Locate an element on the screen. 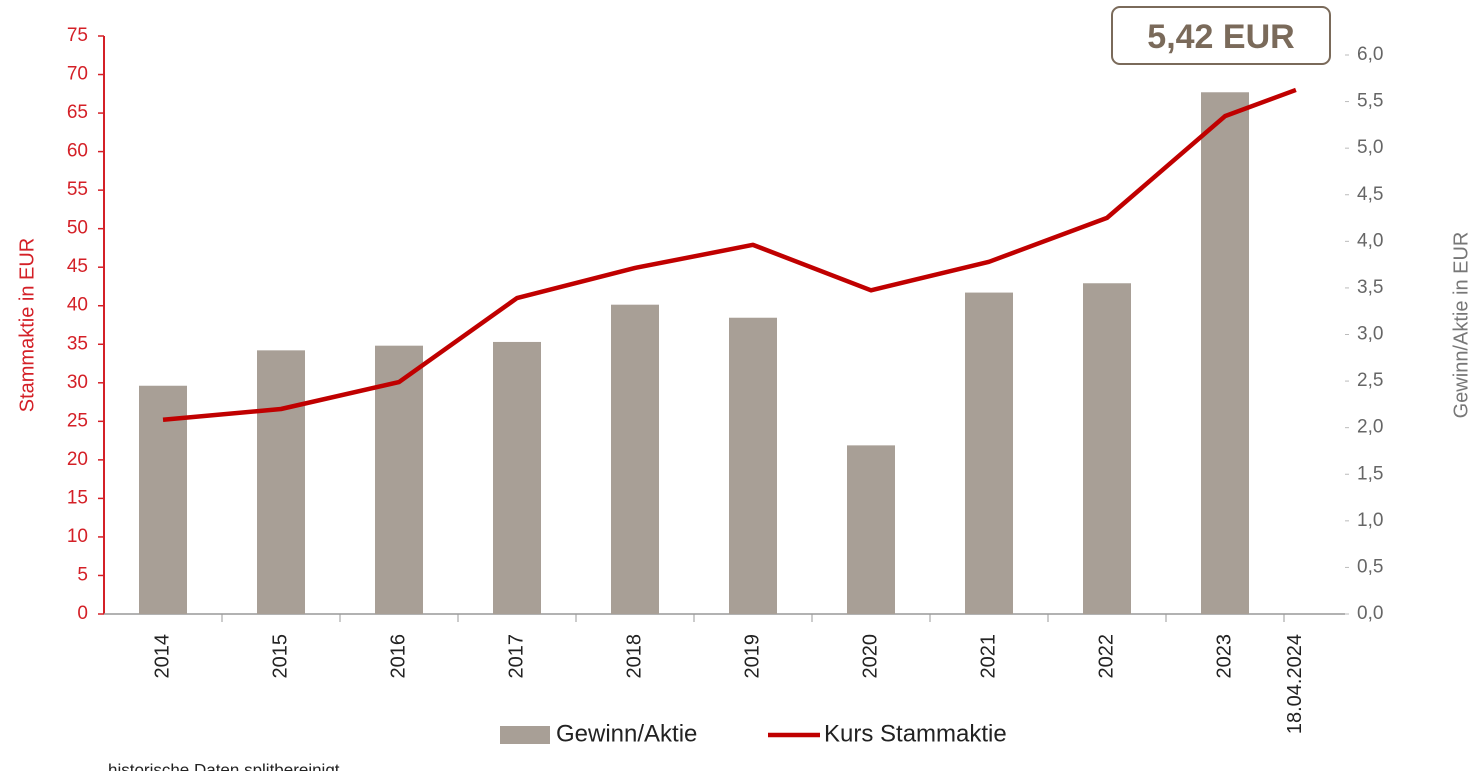  x-tick-label: 2022 is located at coordinates (1106, 656).